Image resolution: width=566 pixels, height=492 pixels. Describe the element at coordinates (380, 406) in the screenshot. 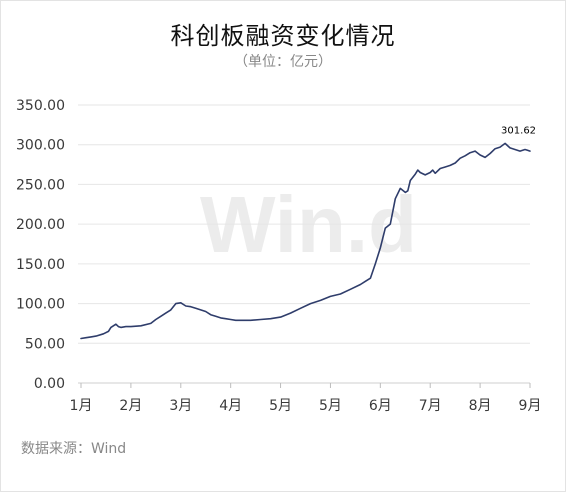

I see `x-tick-label: 6月` at that location.